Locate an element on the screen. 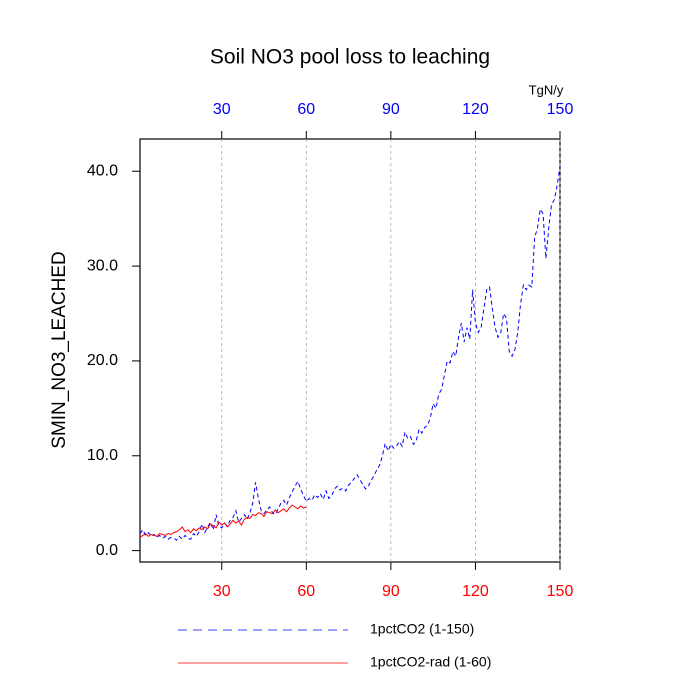 Image resolution: width=700 pixels, height=700 pixels. legend-label: 1pctCO2-rad (1-60) is located at coordinates (430, 662).